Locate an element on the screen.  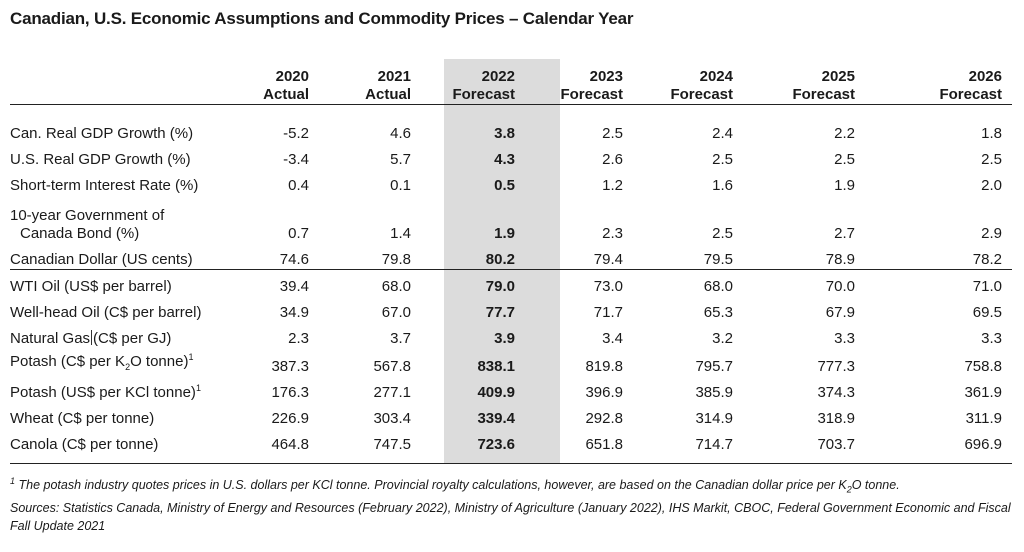
cell-value: 78.2 is located at coordinates (987, 259).